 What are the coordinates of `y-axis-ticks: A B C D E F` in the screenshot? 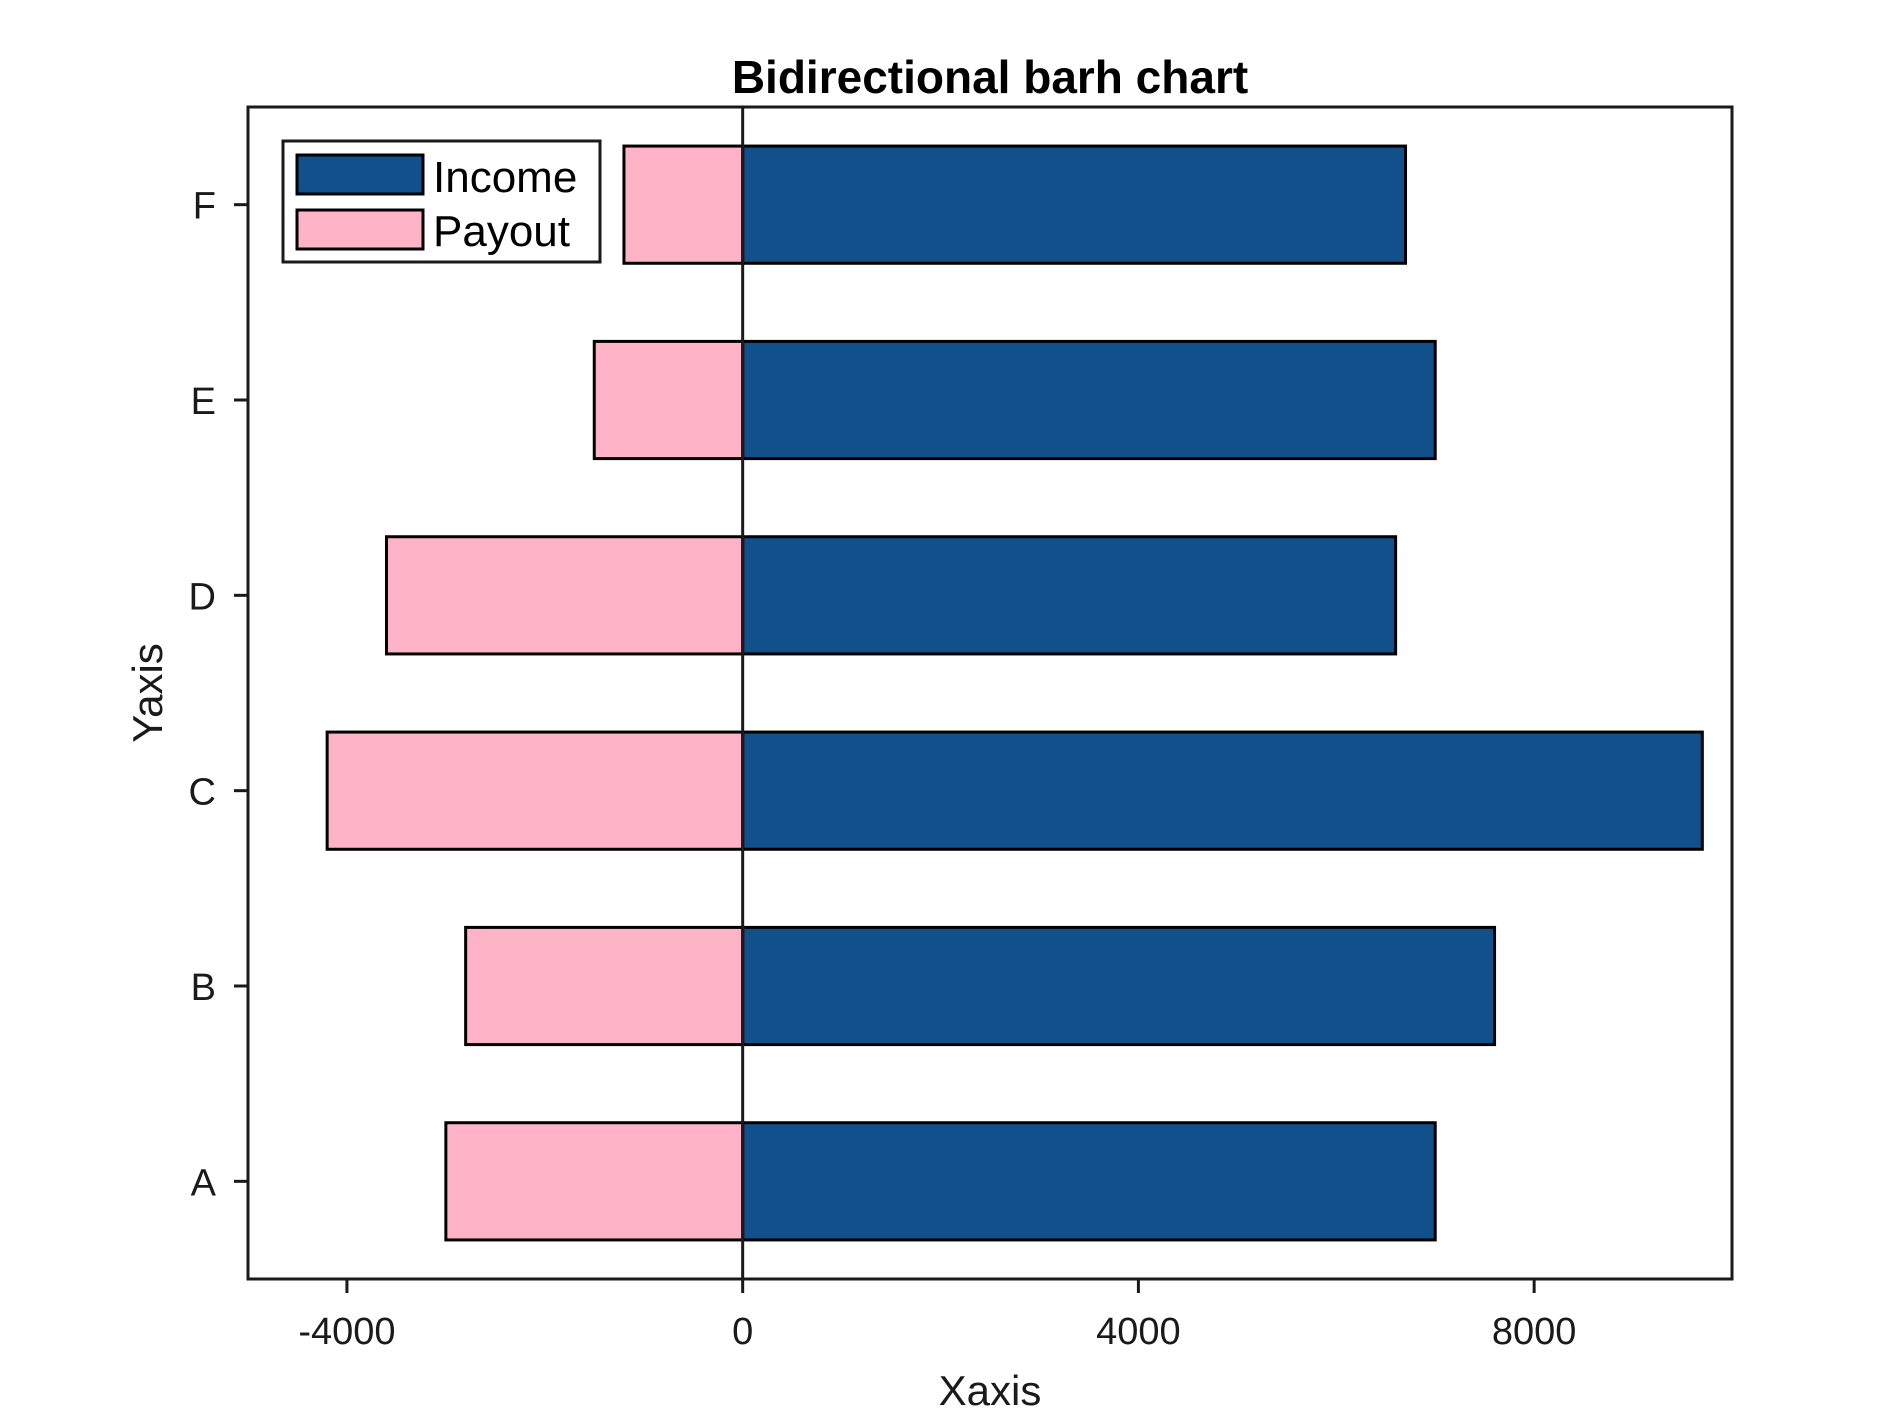 It's located at (218, 695).